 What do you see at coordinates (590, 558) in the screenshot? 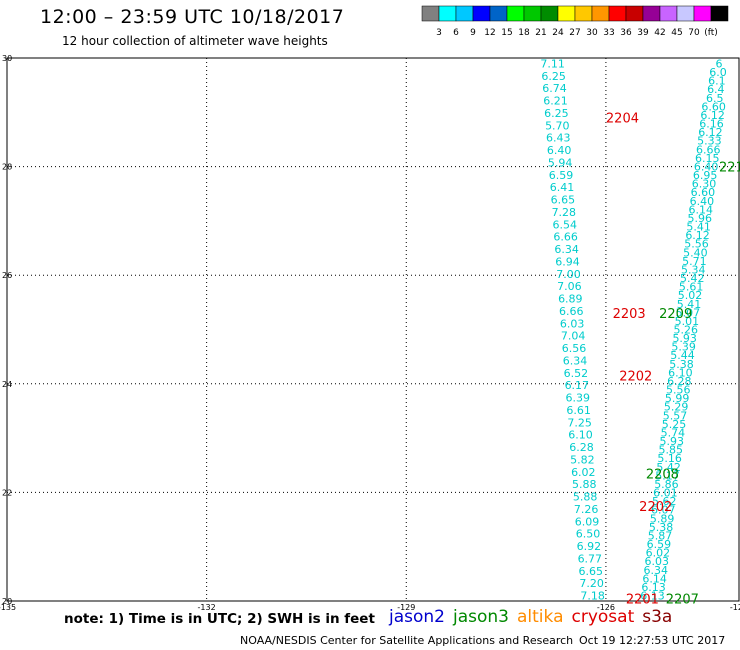
I see `swh-data-label: 6.77` at bounding box center [590, 558].